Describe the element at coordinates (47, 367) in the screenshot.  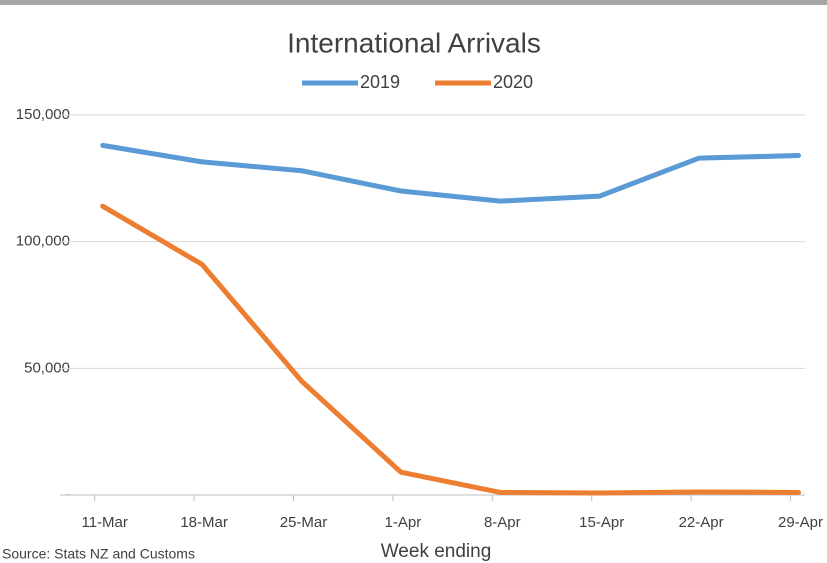
I see `y-tick-label: 50,000` at that location.